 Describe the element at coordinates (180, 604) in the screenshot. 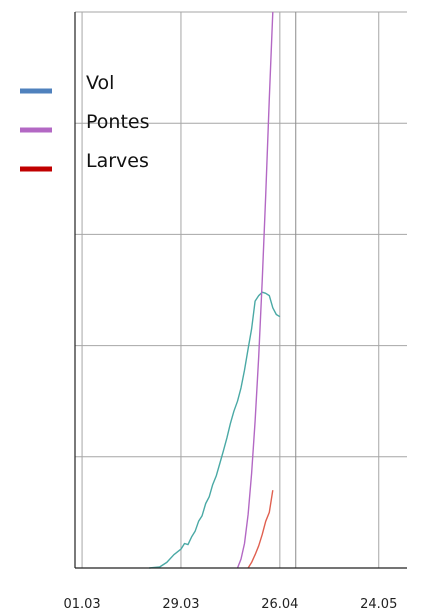

I see `x-tick-label: 29.03` at that location.